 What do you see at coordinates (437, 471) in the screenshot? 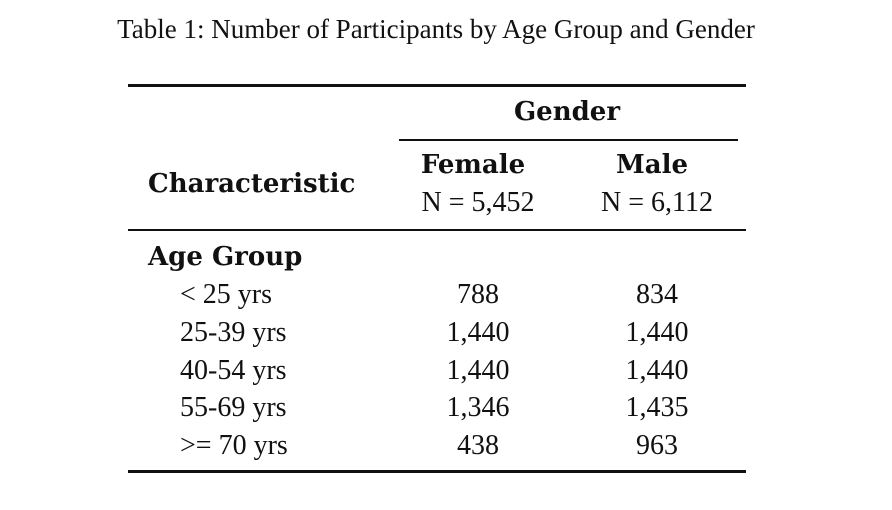
I see `bottom-rule` at bounding box center [437, 471].